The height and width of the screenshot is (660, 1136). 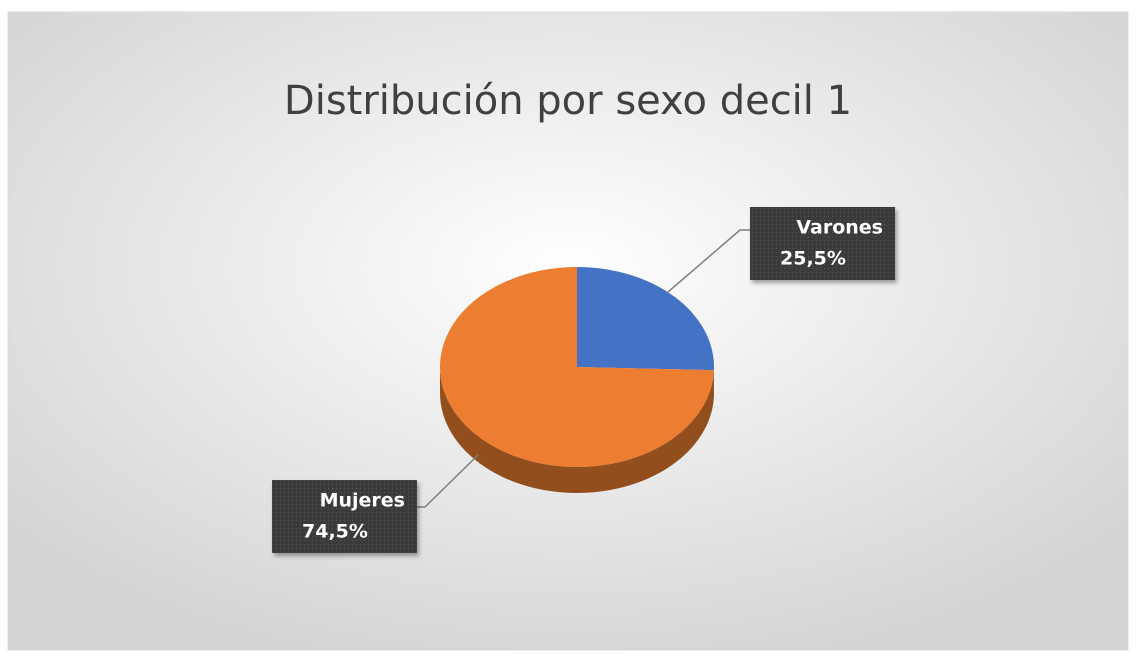 What do you see at coordinates (577, 430) in the screenshot?
I see `pie-side` at bounding box center [577, 430].